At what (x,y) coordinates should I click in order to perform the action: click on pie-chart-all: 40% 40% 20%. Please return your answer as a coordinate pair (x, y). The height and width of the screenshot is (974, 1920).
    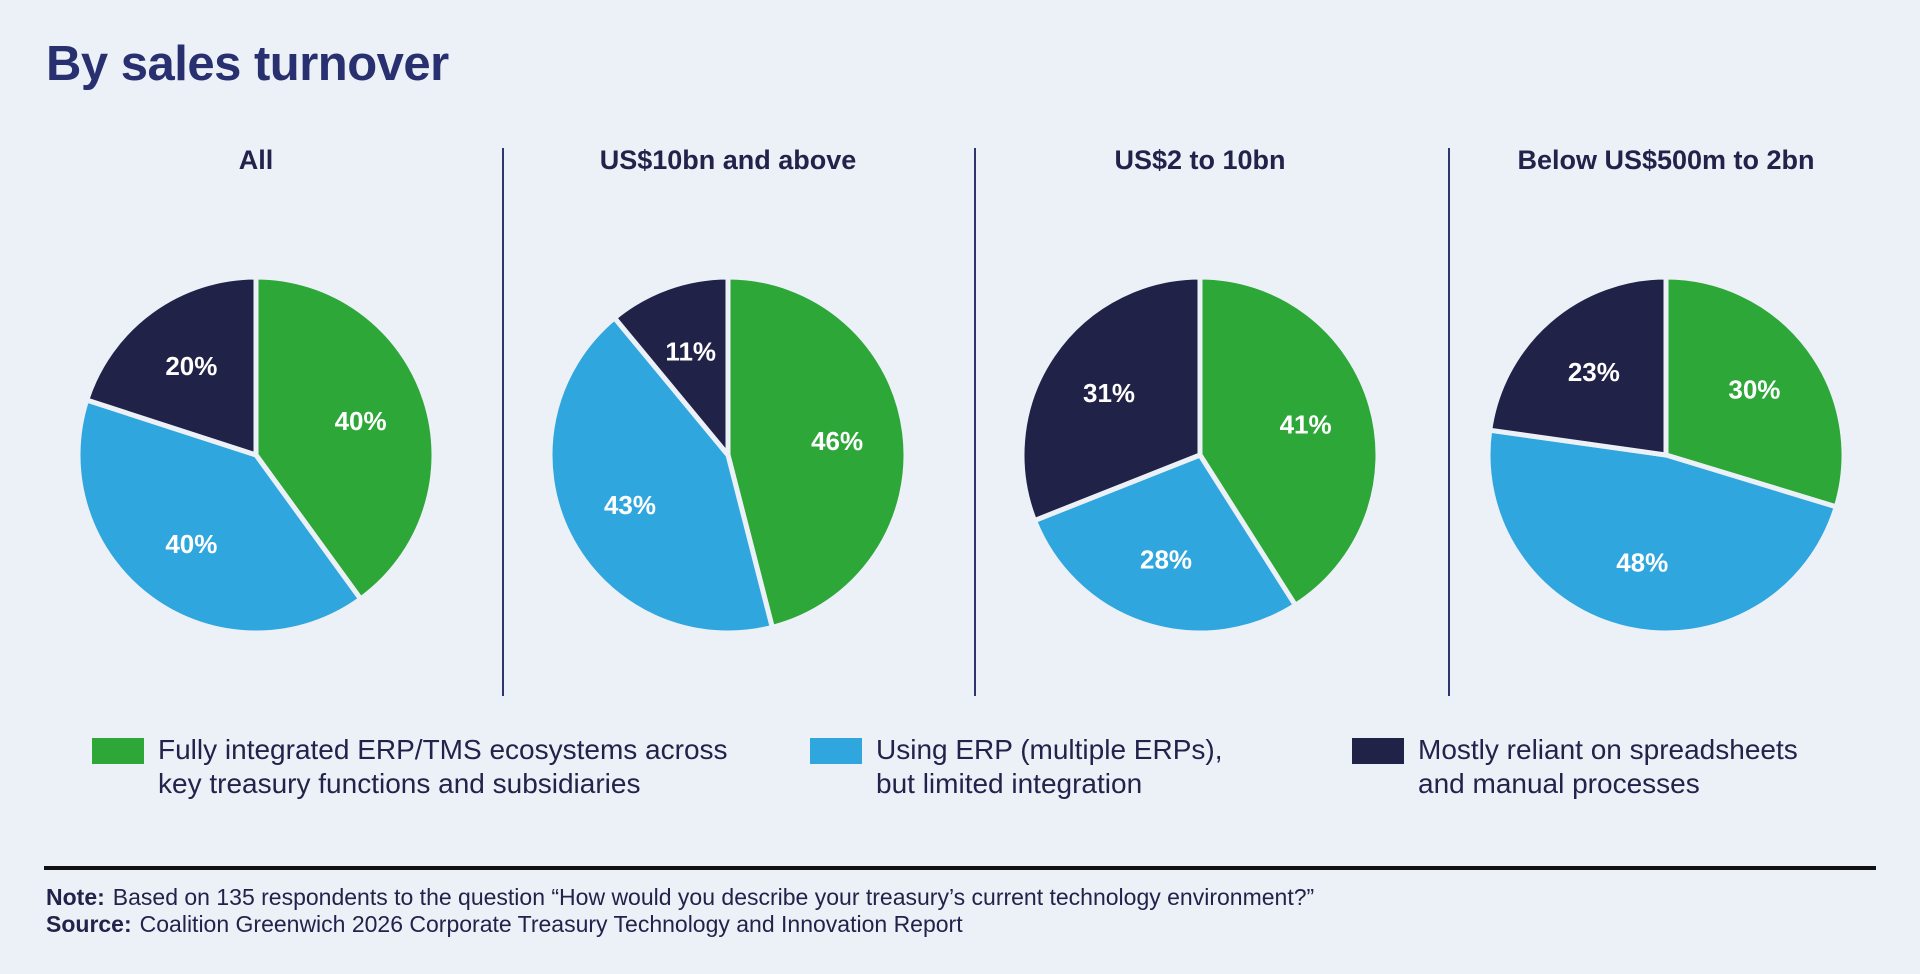
    Looking at the image, I should click on (256, 455).